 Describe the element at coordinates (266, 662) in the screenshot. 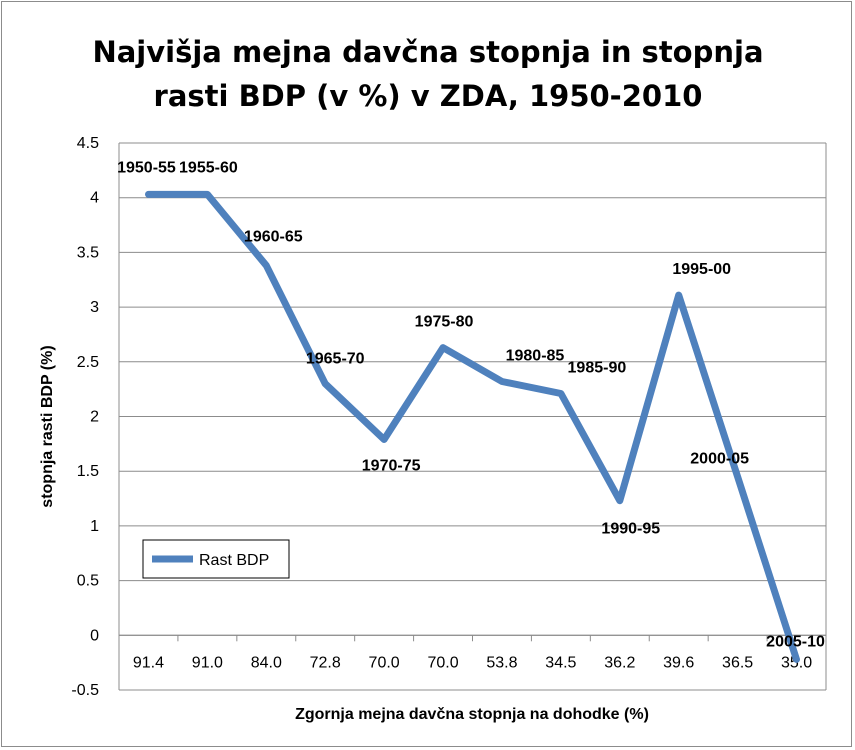

I see `x-tick-label: 84.0` at that location.